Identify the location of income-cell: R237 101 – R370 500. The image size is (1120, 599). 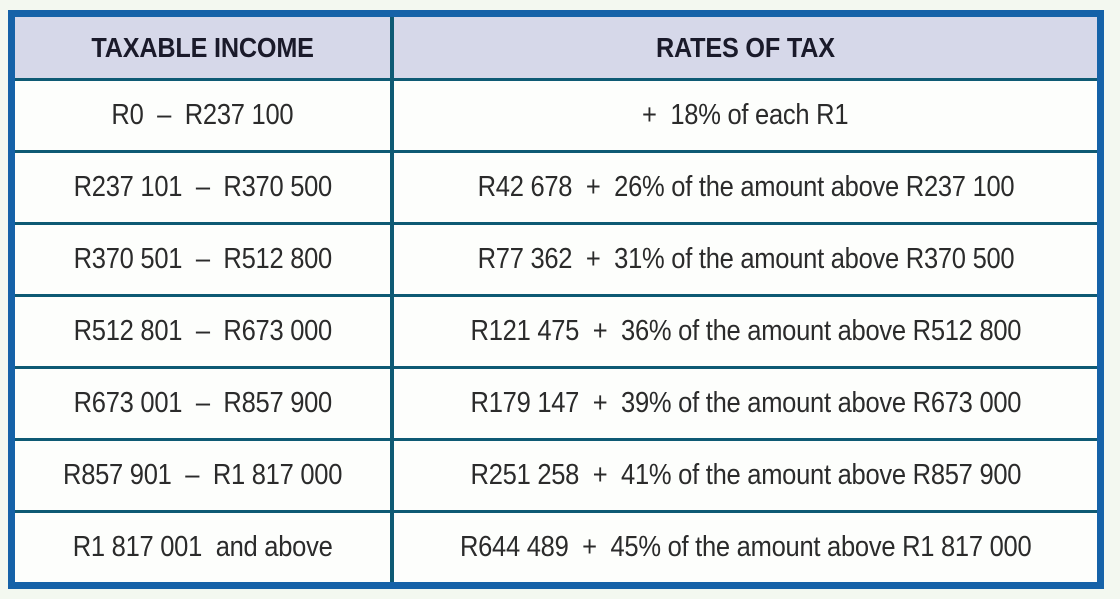
(202, 186).